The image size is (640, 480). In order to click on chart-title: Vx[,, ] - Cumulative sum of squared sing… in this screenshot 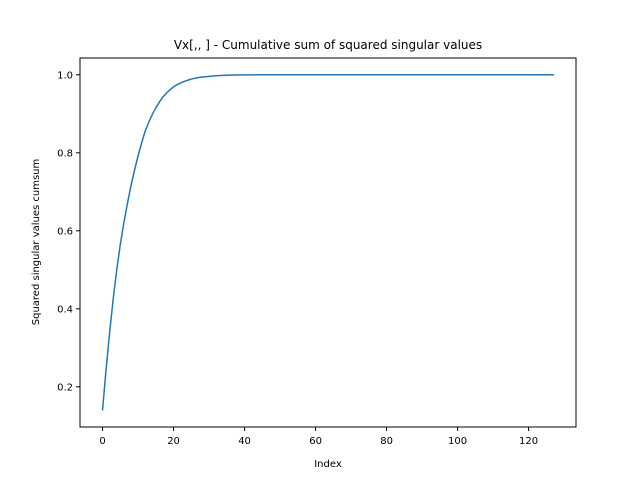, I will do `click(328, 45)`.